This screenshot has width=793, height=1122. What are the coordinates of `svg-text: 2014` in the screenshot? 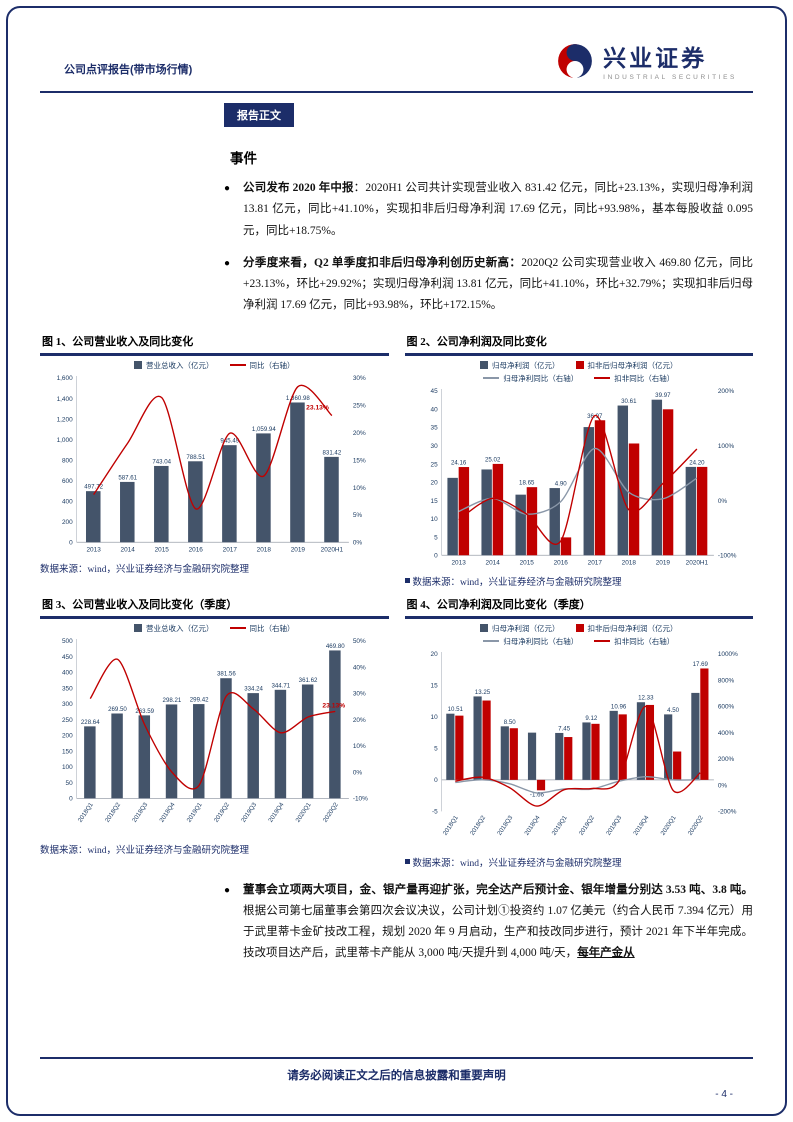 It's located at (128, 549).